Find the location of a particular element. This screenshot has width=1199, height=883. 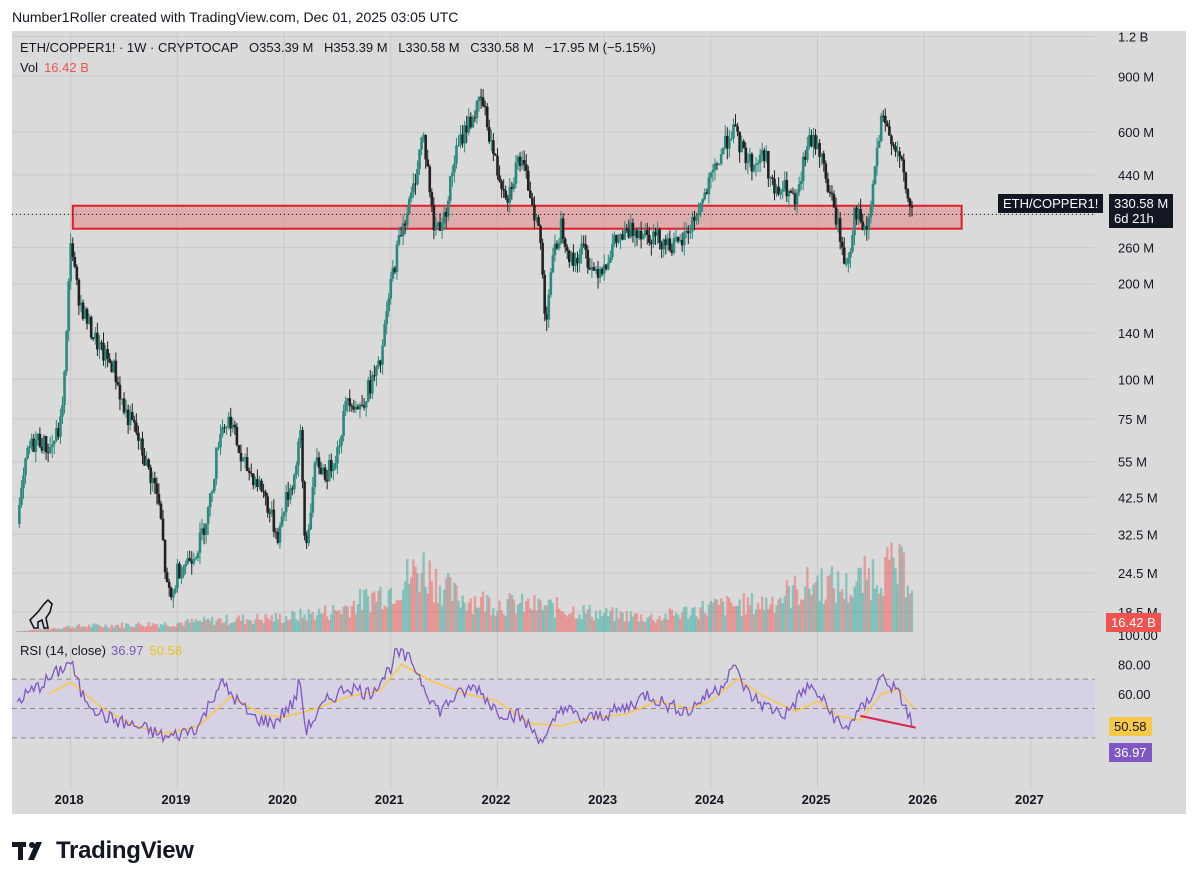

rsi-legend: RSI (14, close) 36.97 50.58 is located at coordinates (101, 650).